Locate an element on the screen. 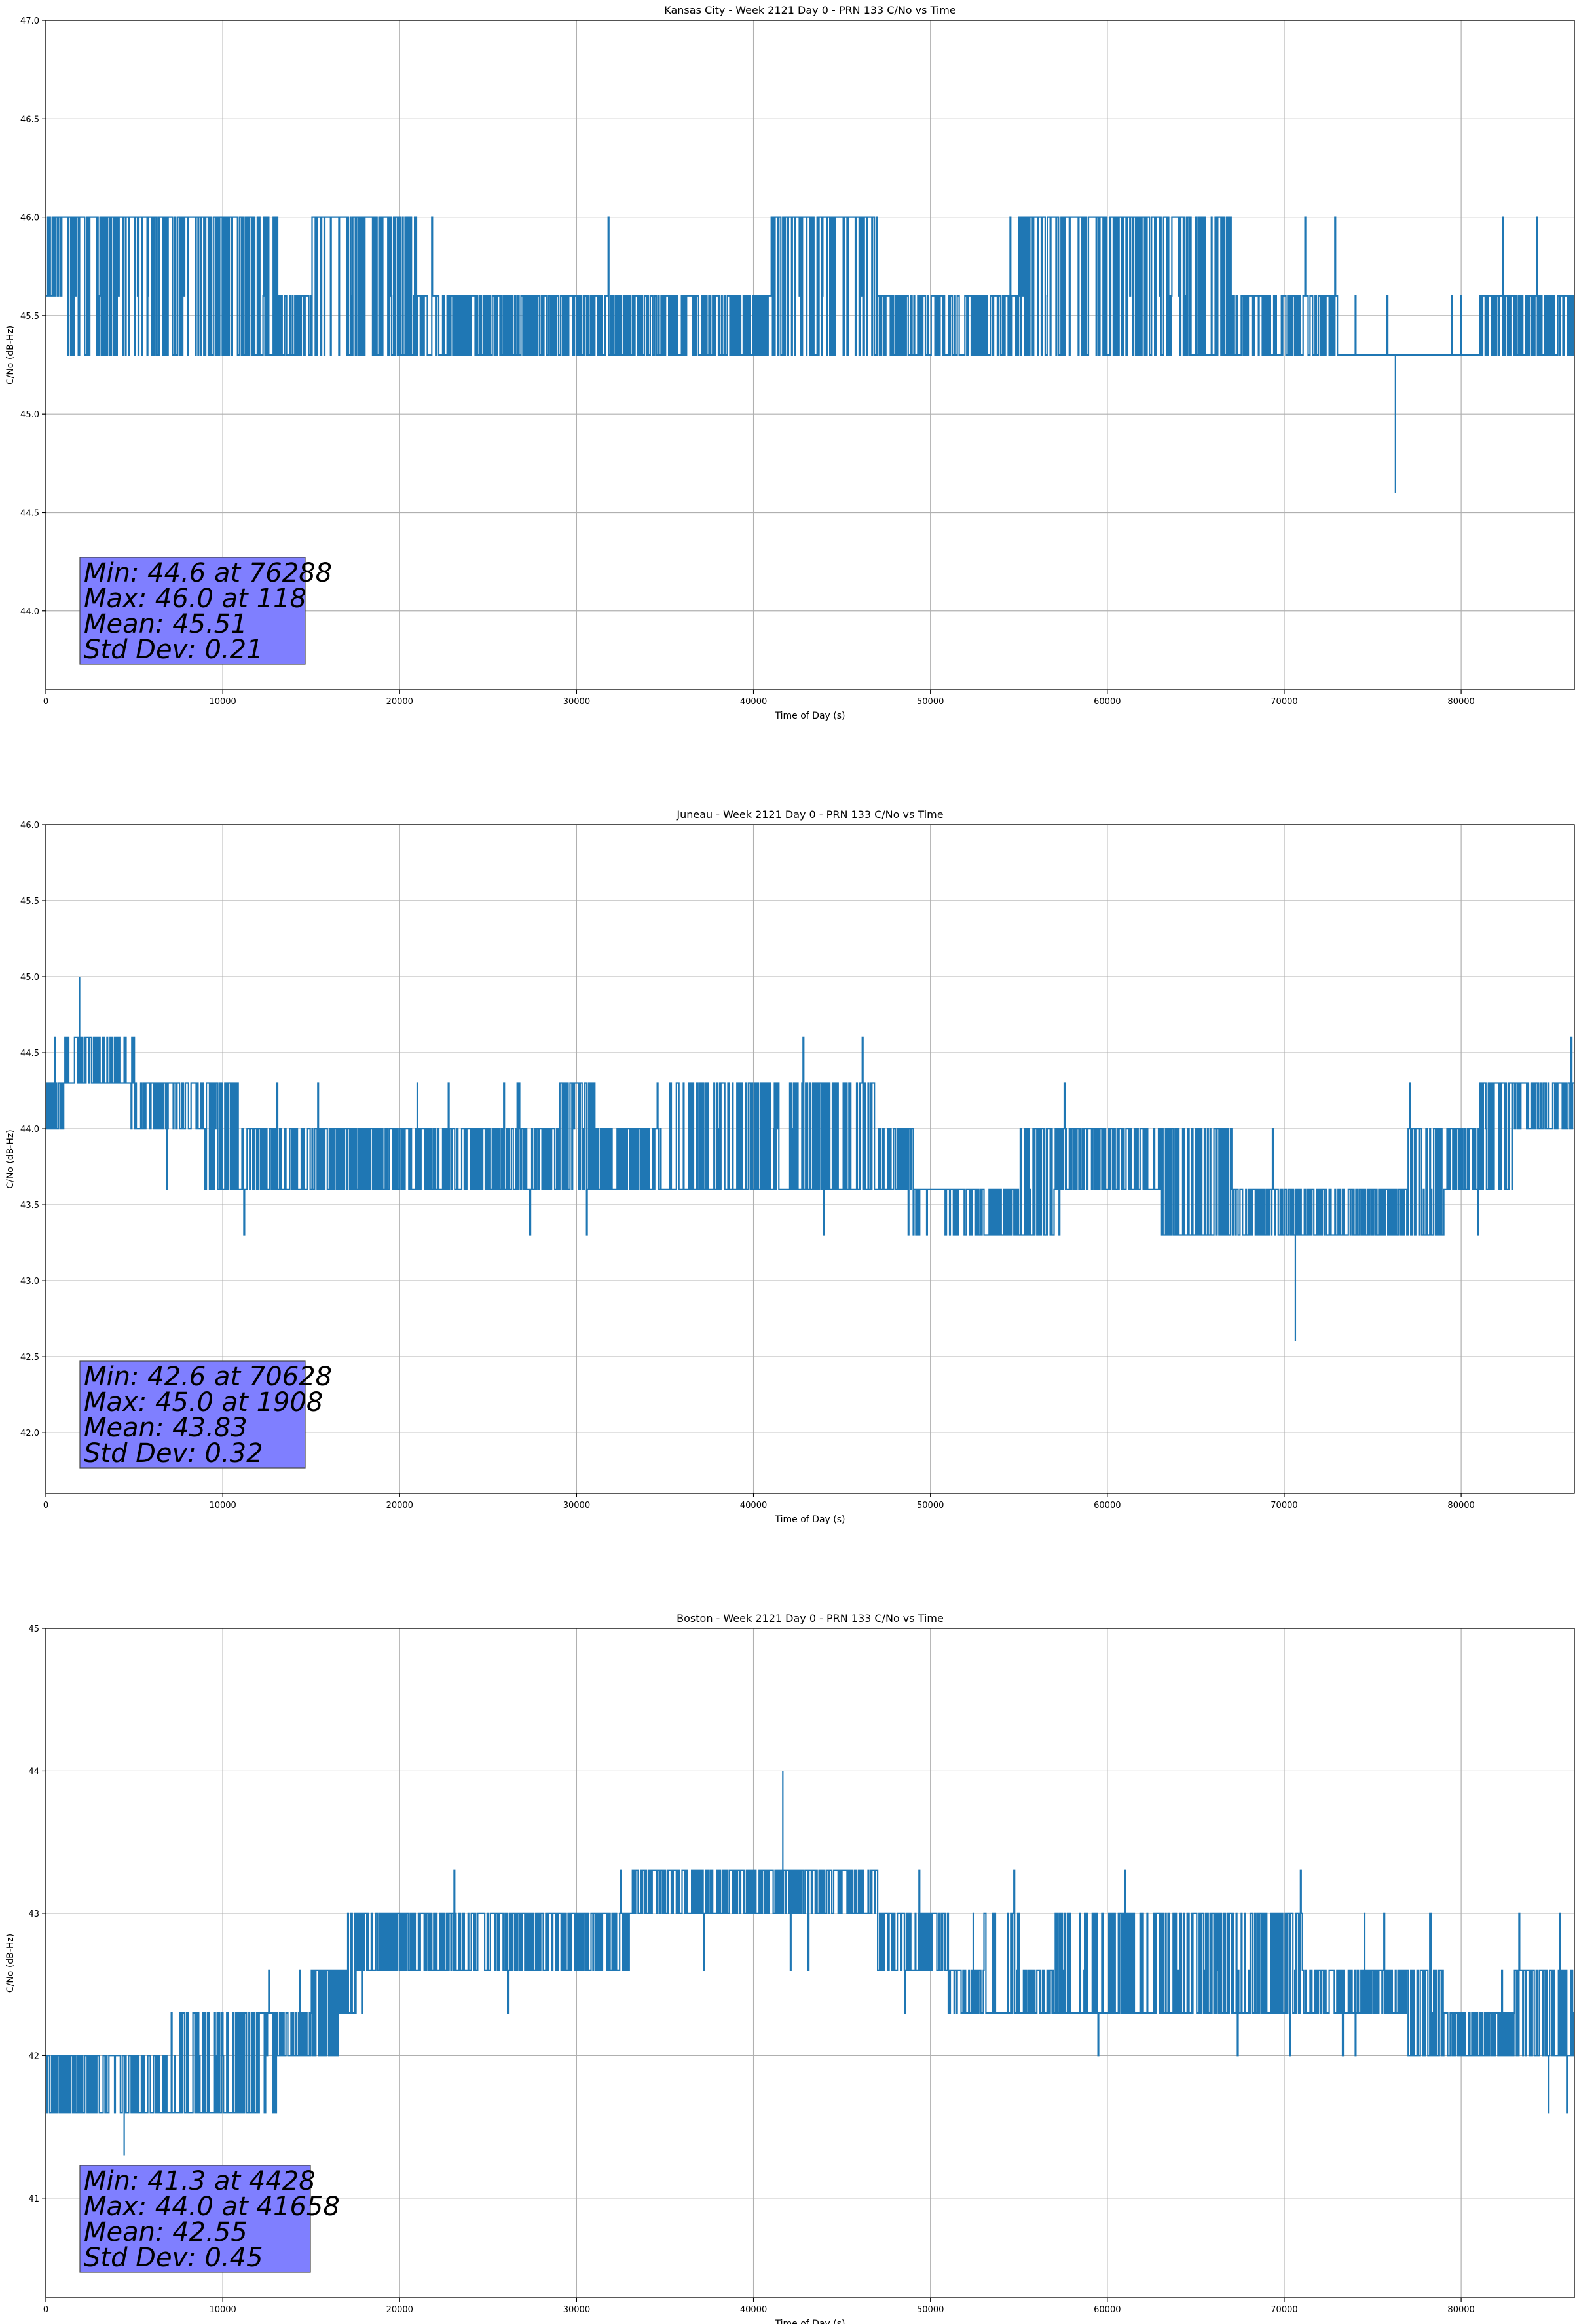 The height and width of the screenshot is (2324, 1577). y-tick-label: 44 is located at coordinates (33, 1771).